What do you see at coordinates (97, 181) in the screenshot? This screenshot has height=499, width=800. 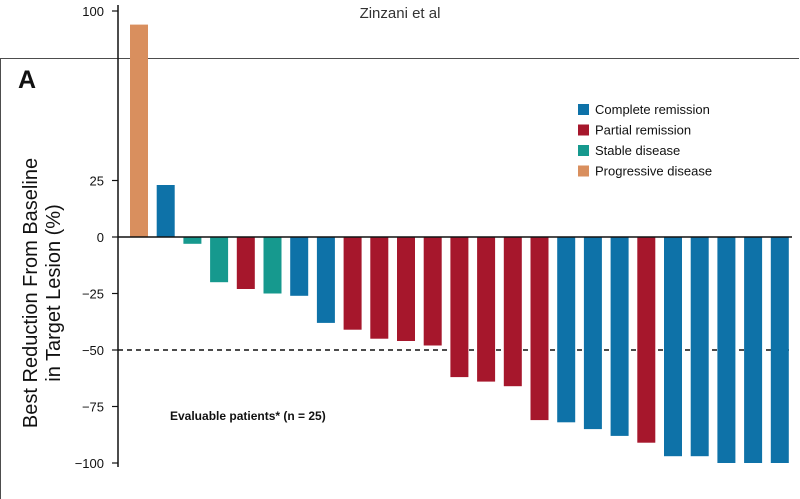 I see `y-tick-label: 25` at bounding box center [97, 181].